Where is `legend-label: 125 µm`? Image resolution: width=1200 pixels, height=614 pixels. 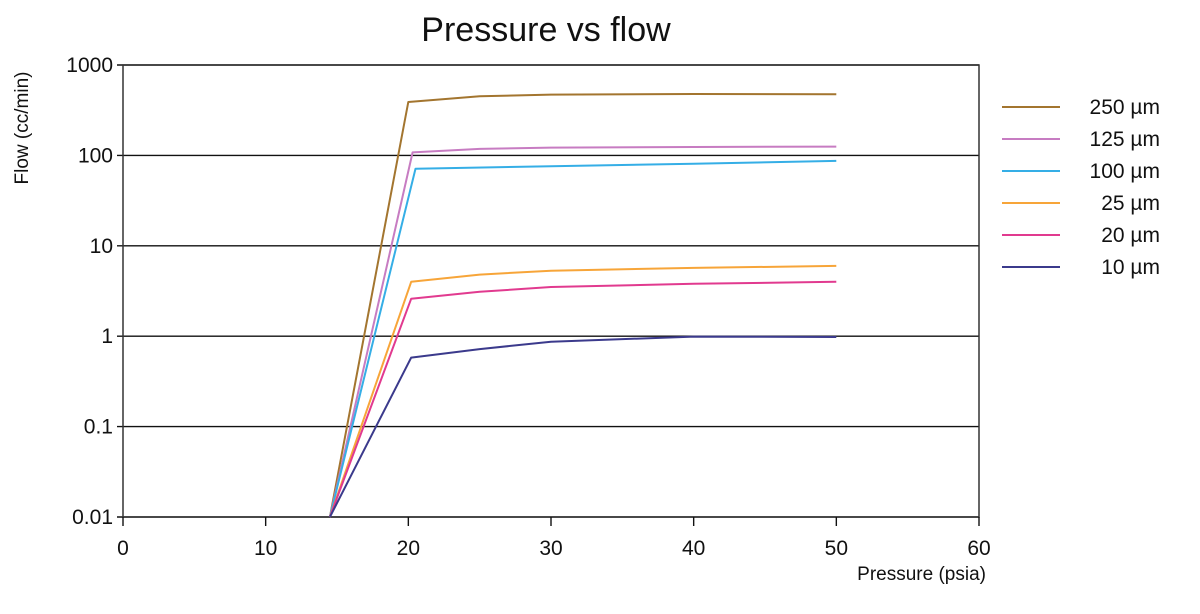
legend-label: 125 µm is located at coordinates (1125, 139).